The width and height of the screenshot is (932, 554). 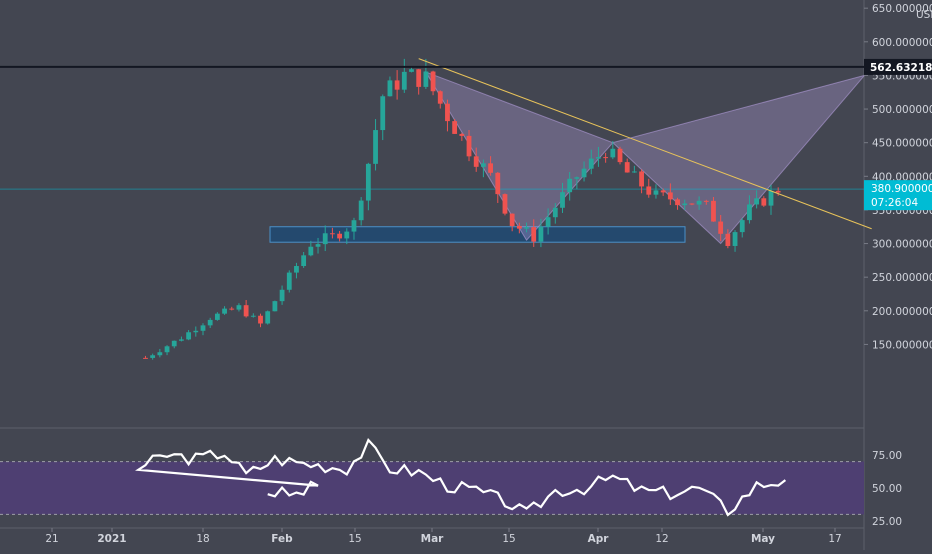 What do you see at coordinates (738, 159) in the screenshot?
I see `harmonic-pattern-bcd` at bounding box center [738, 159].